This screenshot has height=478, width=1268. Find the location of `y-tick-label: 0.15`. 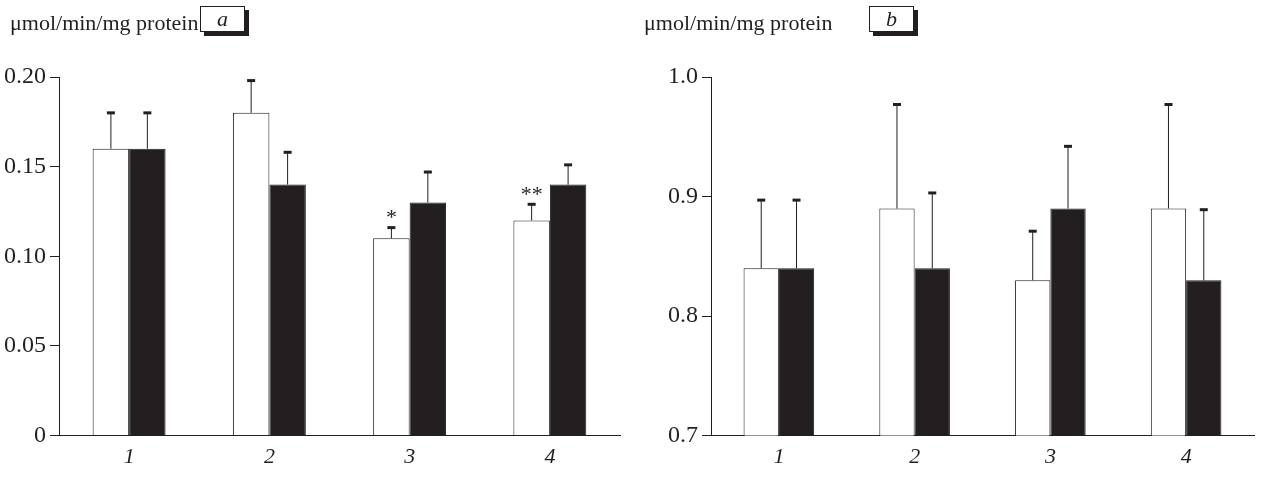

y-tick-label: 0.15 is located at coordinates (25, 164).